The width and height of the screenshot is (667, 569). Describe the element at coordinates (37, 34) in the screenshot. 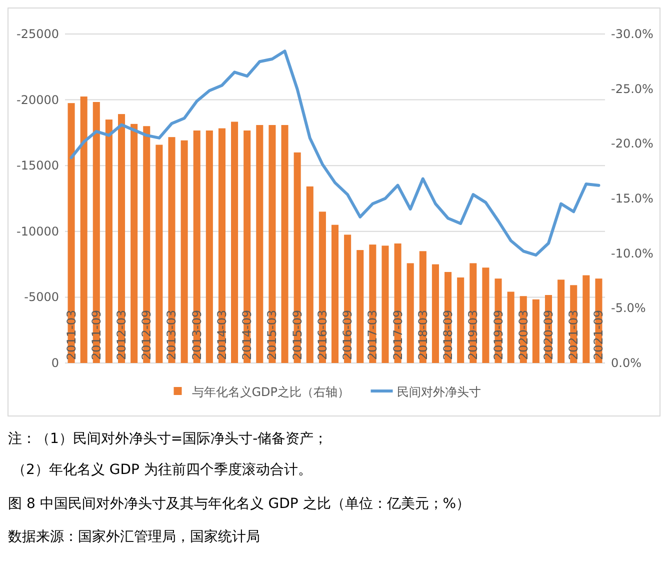

I see `y-tick-label: -25000` at that location.